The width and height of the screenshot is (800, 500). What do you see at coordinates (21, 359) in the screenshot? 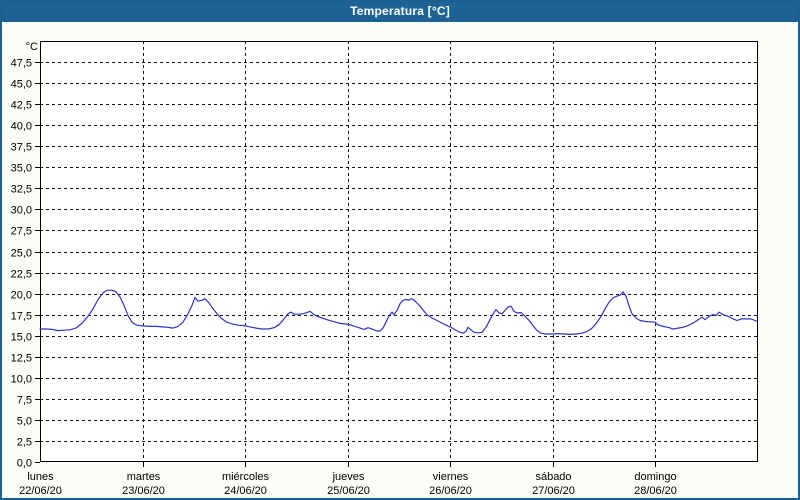
I see `y-tick-label: 12,5` at bounding box center [21, 359].